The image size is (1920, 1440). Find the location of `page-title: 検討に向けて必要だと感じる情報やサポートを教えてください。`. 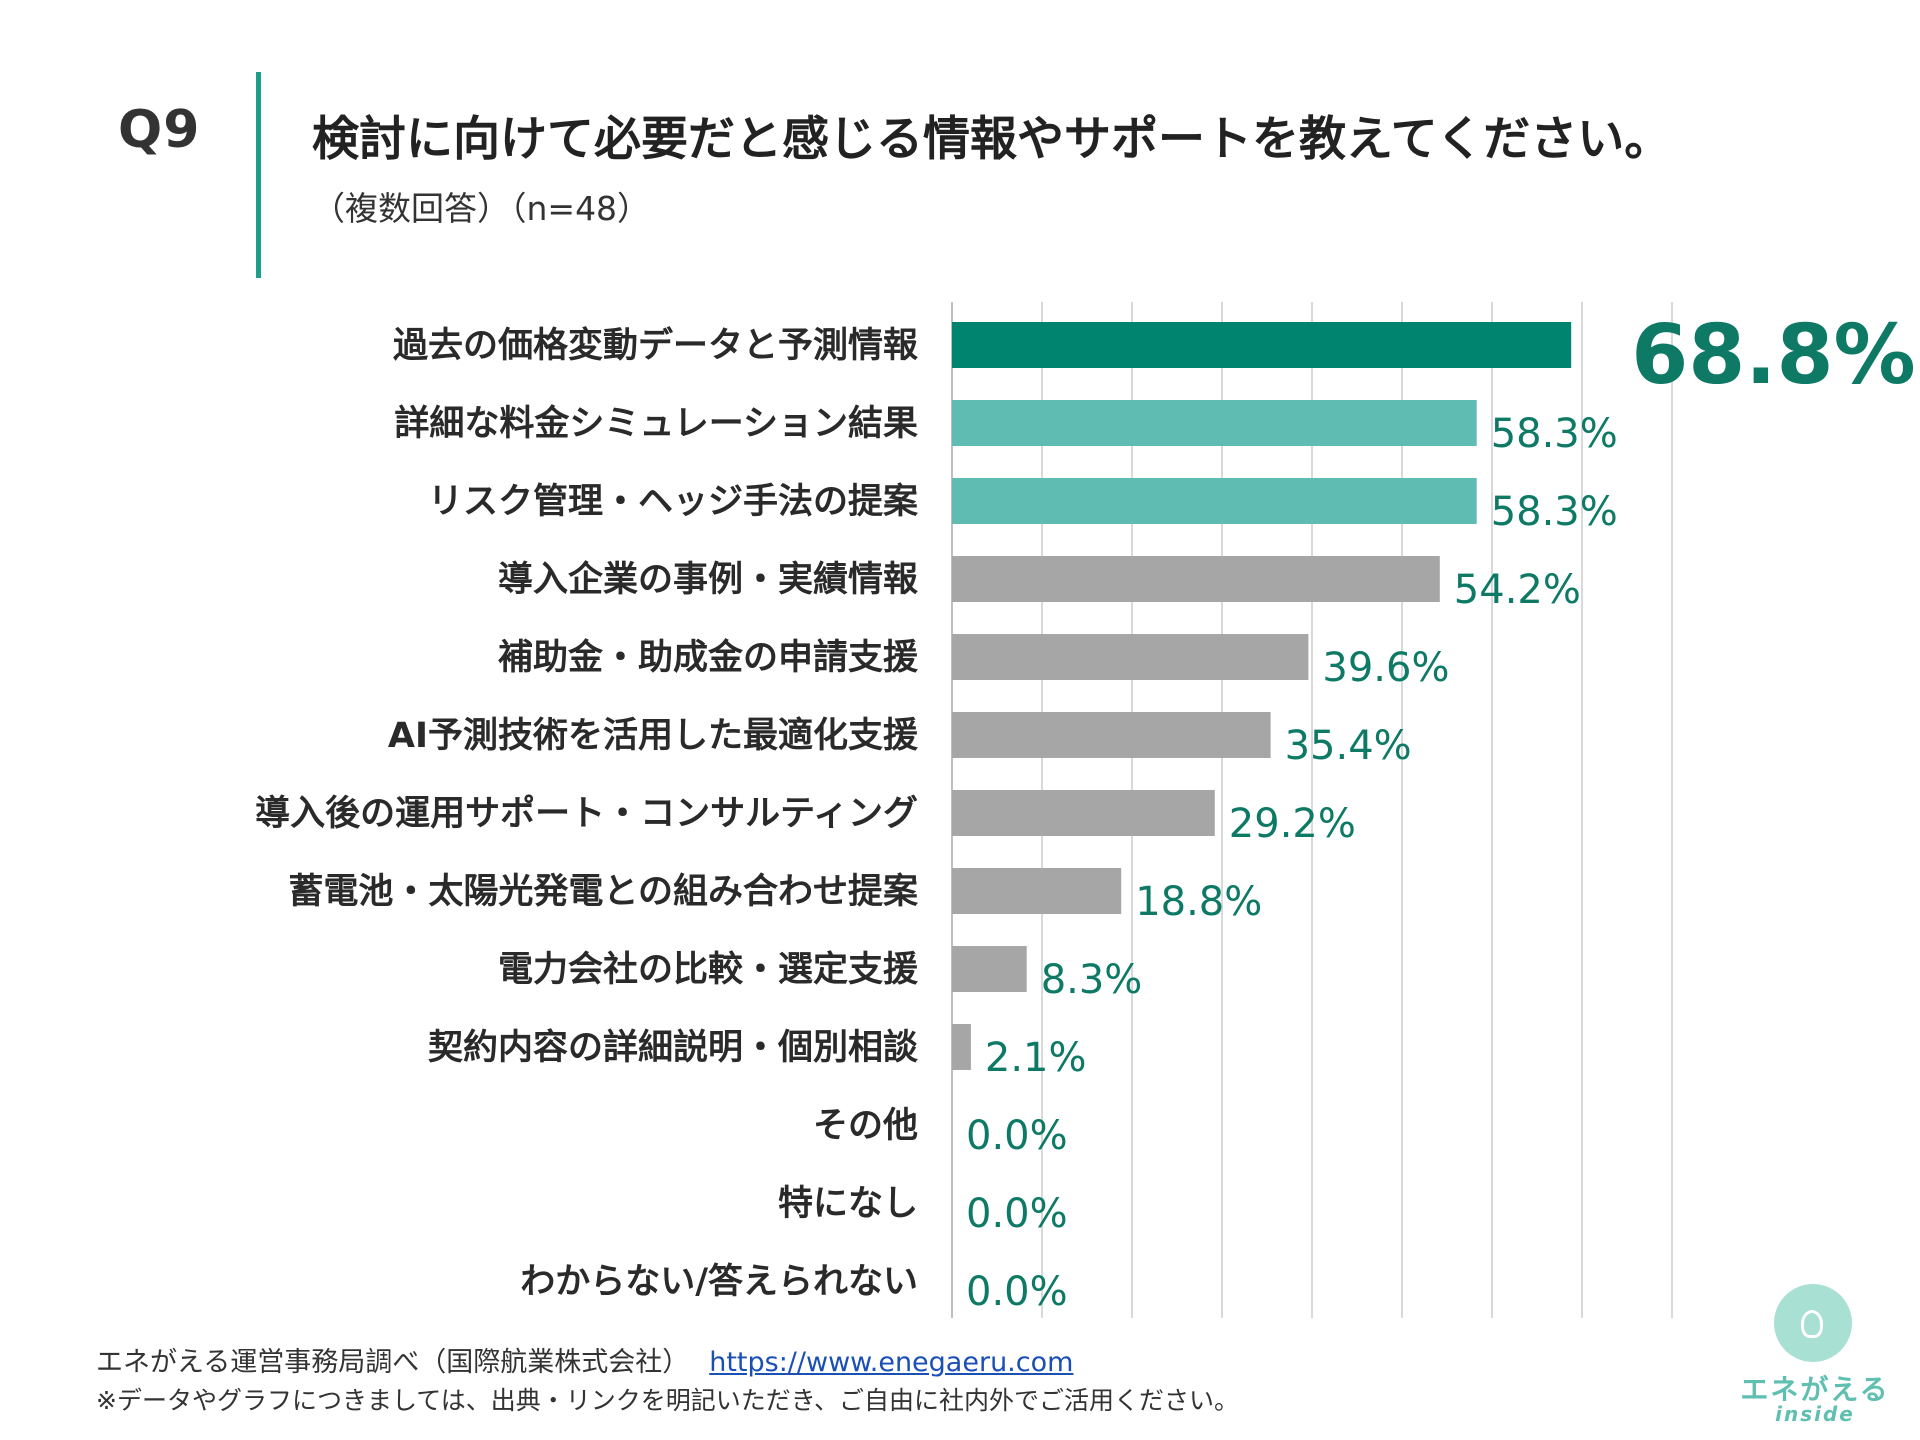

page-title: 検討に向けて必要だと感じる情報やサポートを教えてください。 is located at coordinates (992, 139).